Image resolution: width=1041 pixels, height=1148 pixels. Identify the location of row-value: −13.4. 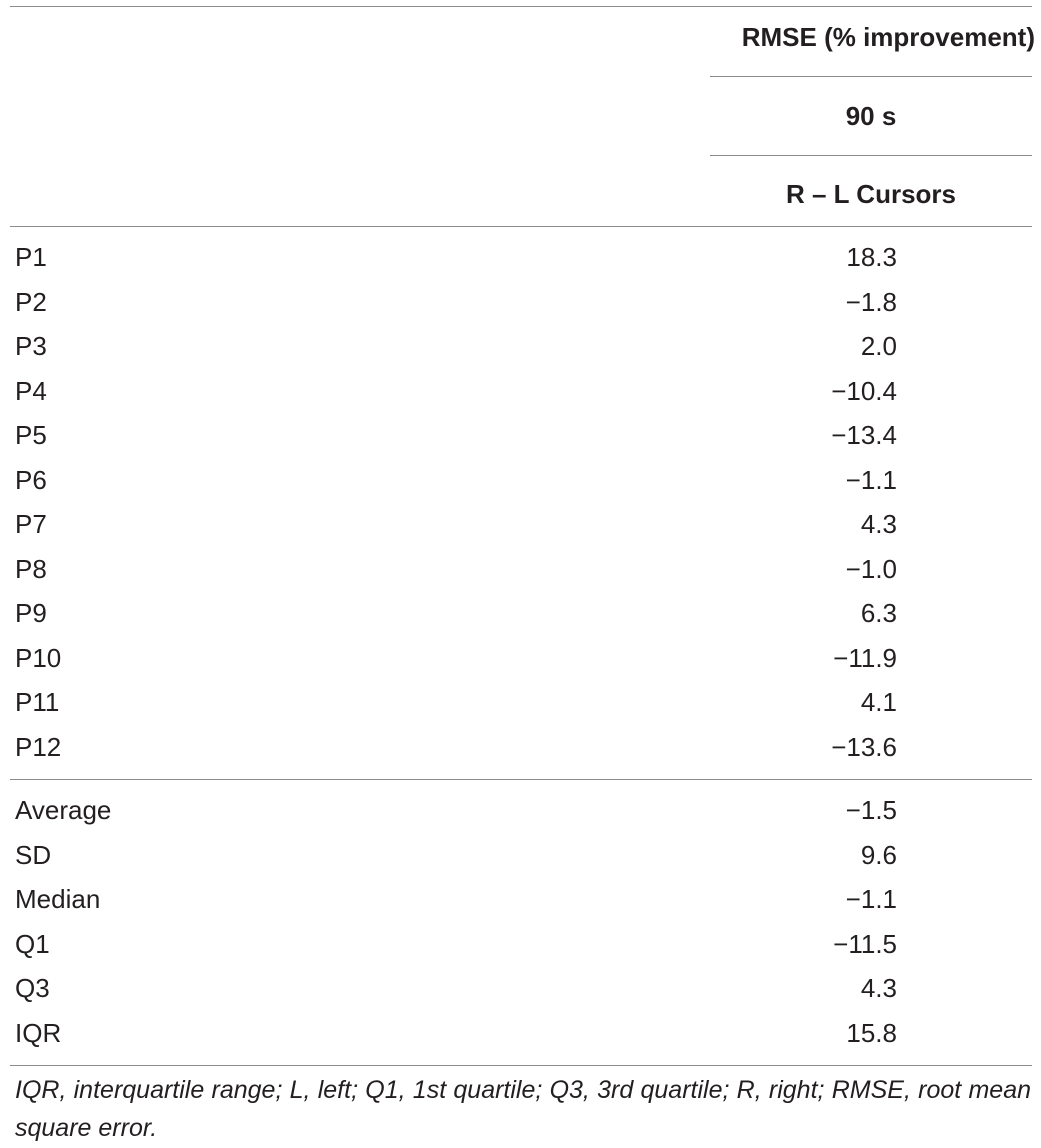
(864, 435).